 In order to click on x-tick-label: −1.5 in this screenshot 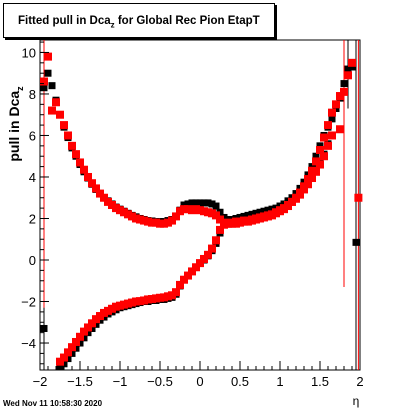, I will do `click(80, 381)`.